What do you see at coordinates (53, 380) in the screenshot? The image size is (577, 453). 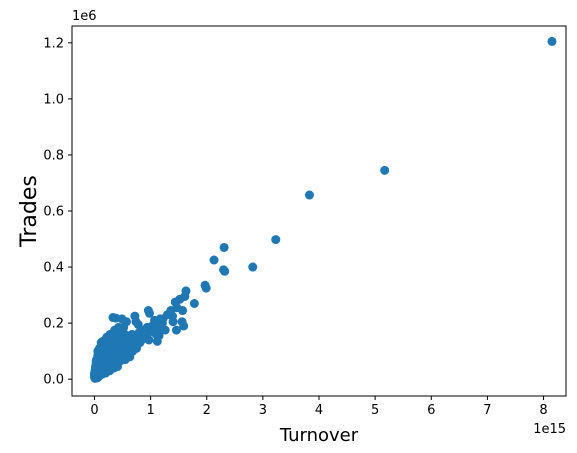 I see `y-tick-label: 0.0` at bounding box center [53, 380].